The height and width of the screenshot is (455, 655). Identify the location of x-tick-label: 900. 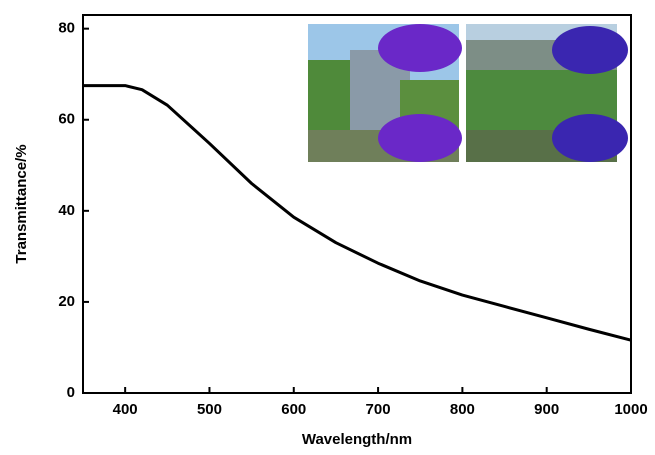
(546, 409).